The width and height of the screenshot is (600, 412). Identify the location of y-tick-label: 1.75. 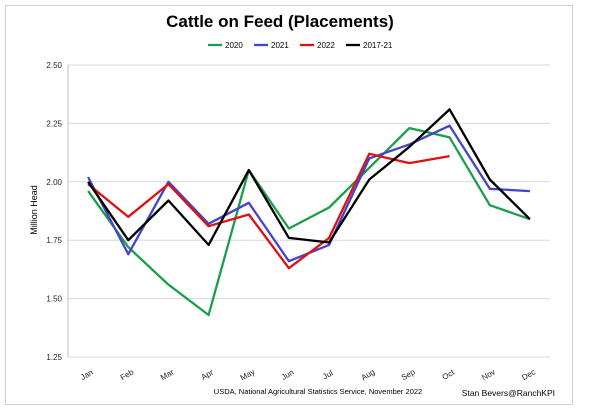
(54, 240).